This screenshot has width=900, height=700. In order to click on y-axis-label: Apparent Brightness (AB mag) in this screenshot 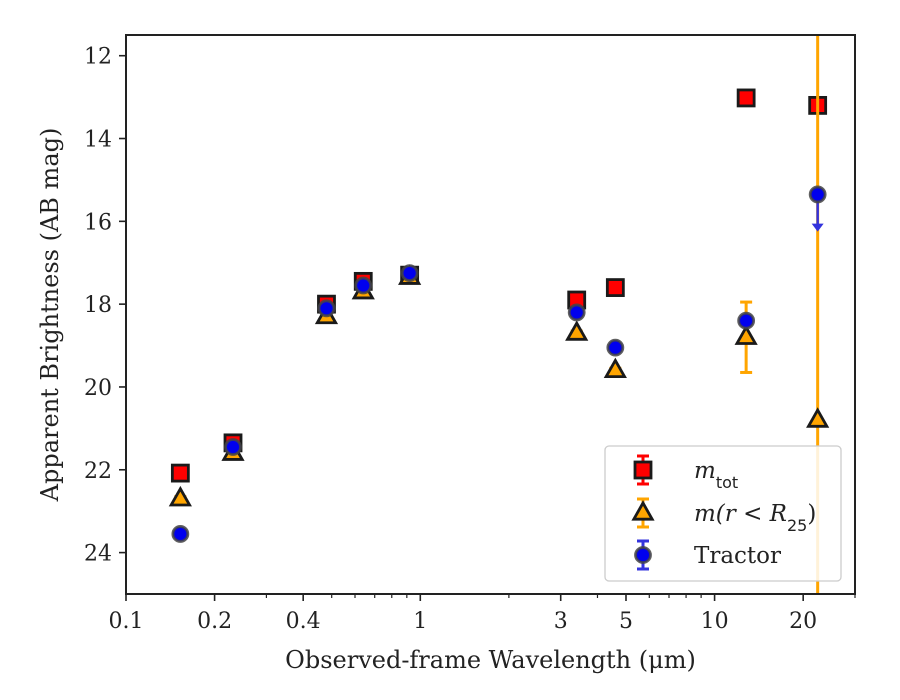, I will do `click(50, 315)`.